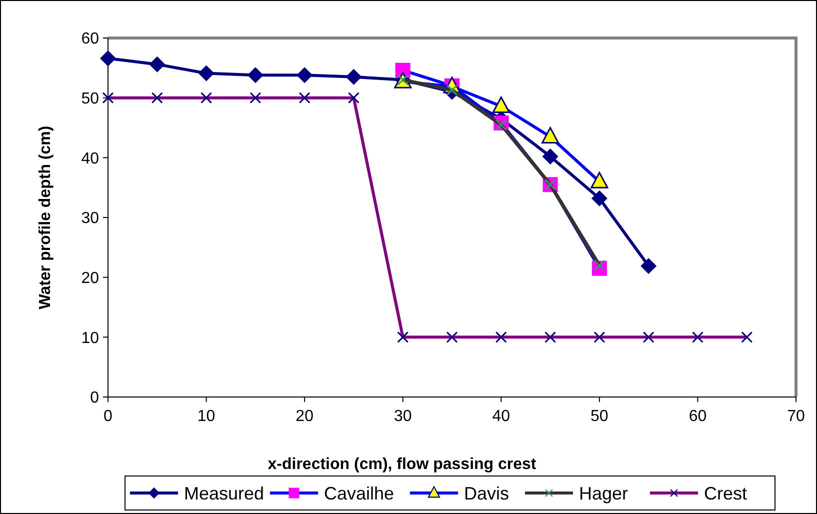 The width and height of the screenshot is (817, 514). What do you see at coordinates (726, 493) in the screenshot?
I see `legend-label: Crest` at bounding box center [726, 493].